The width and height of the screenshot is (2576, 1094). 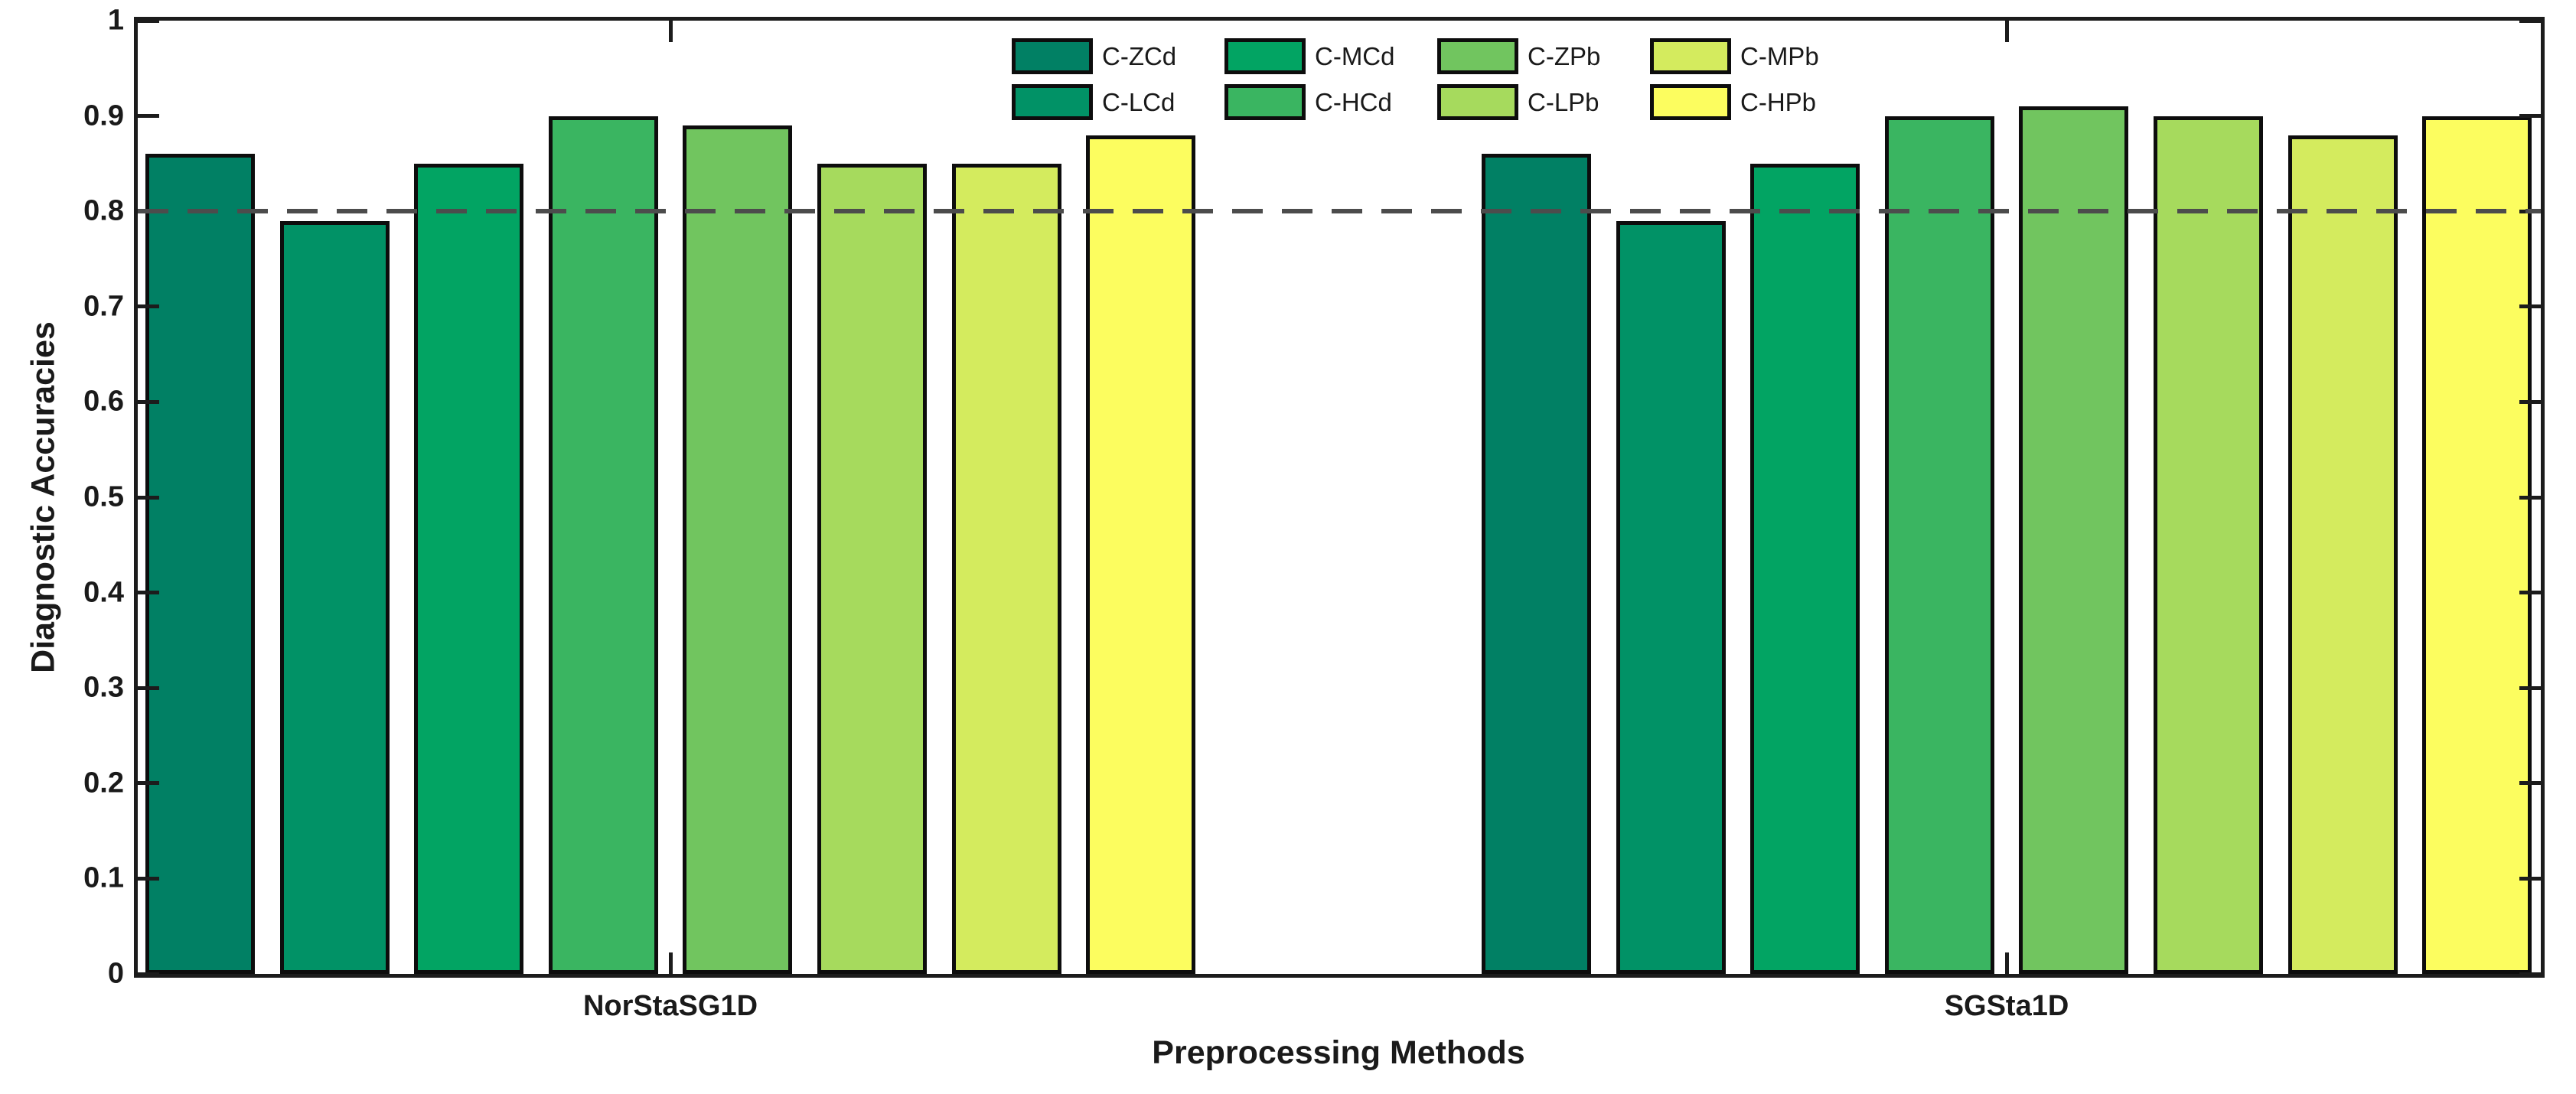 What do you see at coordinates (2208, 545) in the screenshot?
I see `bar-SGSta1D-C-LPb` at bounding box center [2208, 545].